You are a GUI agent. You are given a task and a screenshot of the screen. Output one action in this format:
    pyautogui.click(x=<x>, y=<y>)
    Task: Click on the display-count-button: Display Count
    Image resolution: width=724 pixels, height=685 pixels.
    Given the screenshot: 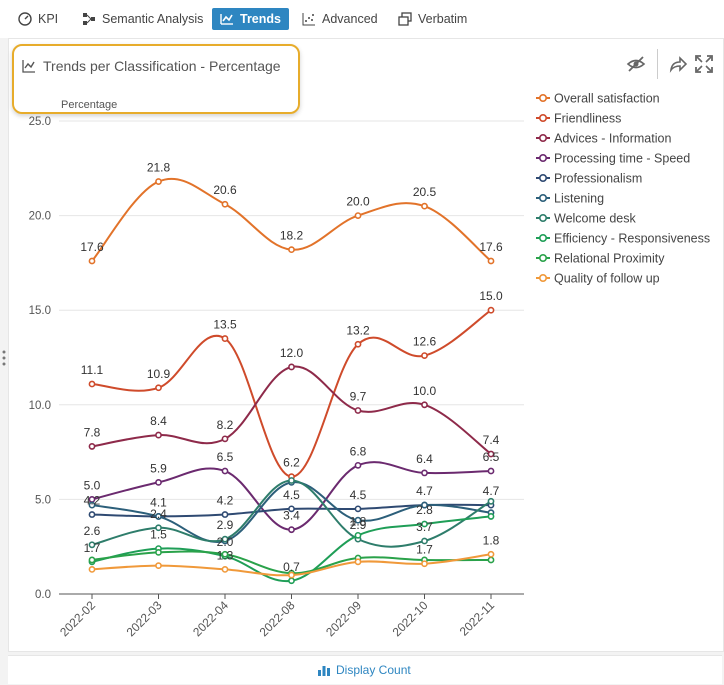 What is the action you would take?
    pyautogui.click(x=364, y=670)
    